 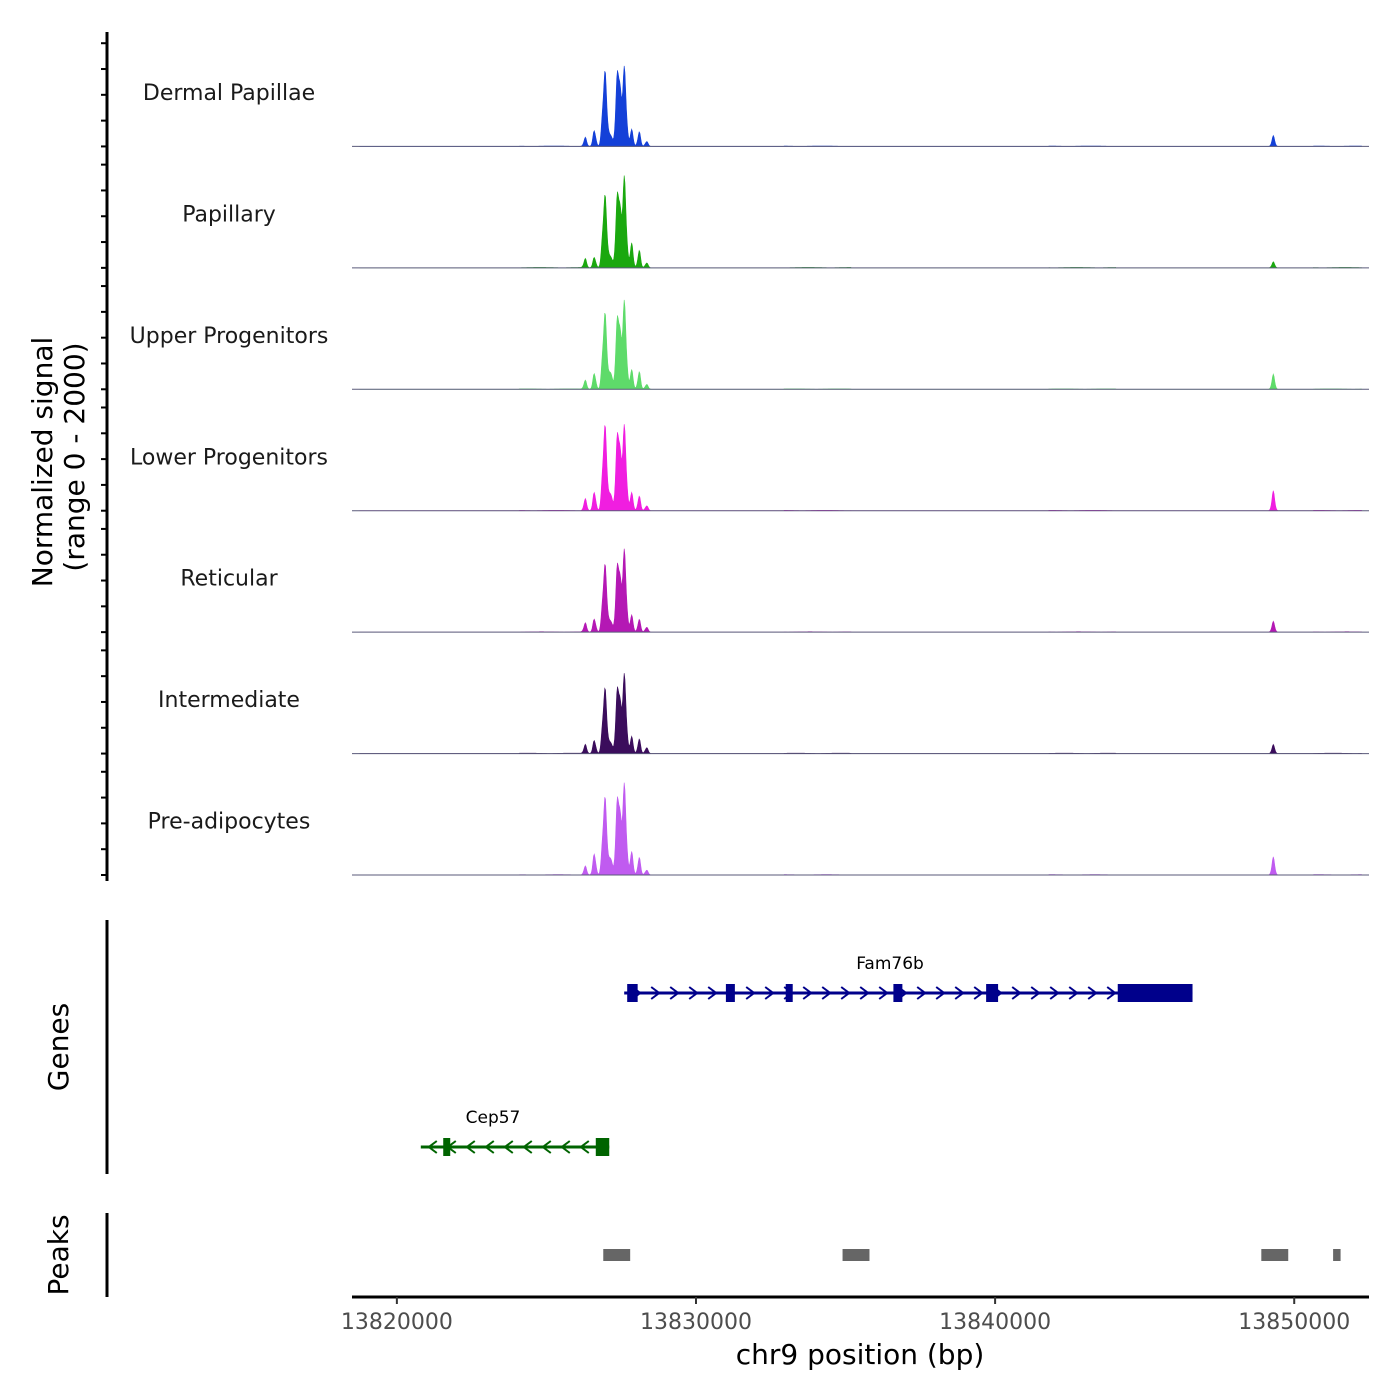 I want to click on coverage-track: Papillary, so click(x=775, y=222).